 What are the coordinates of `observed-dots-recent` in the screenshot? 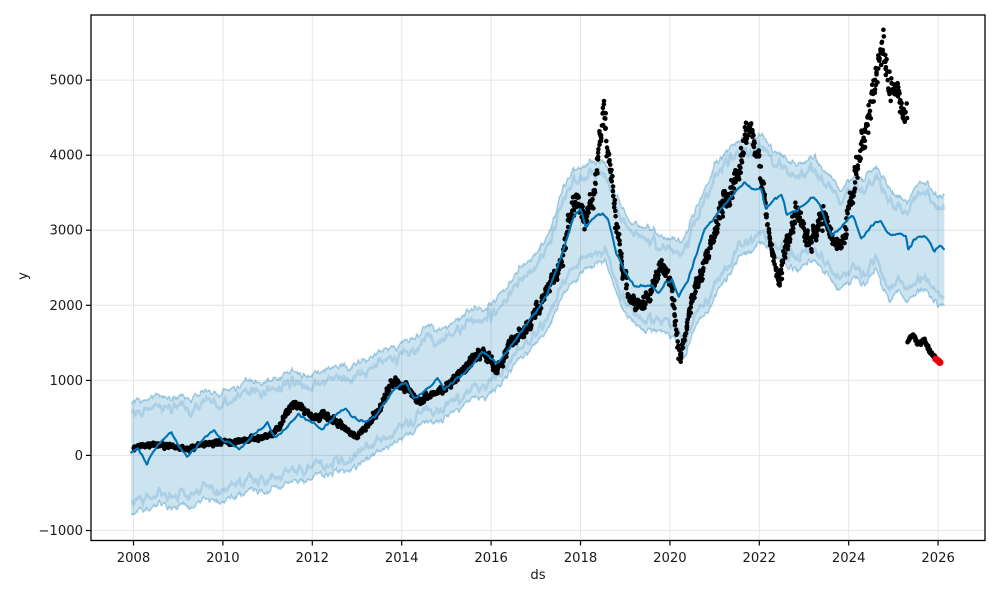 It's located at (922, 347).